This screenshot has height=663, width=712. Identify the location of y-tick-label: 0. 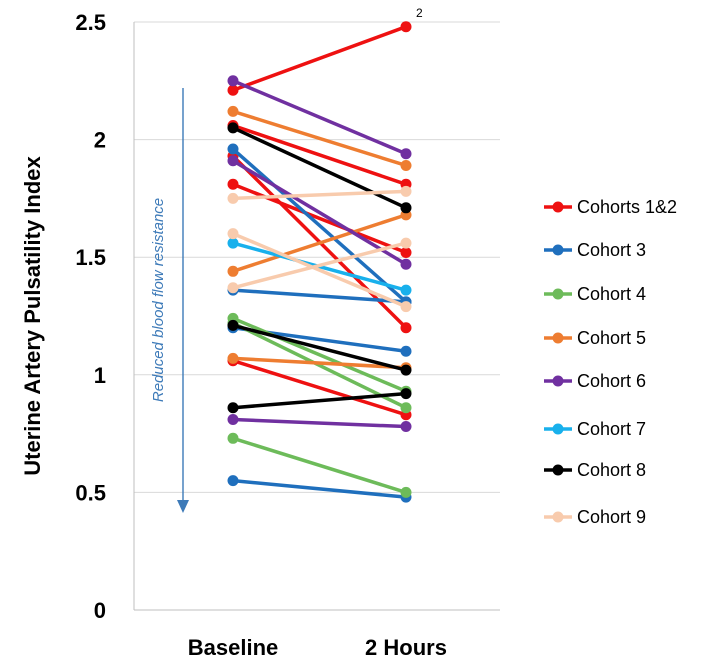
(100, 610).